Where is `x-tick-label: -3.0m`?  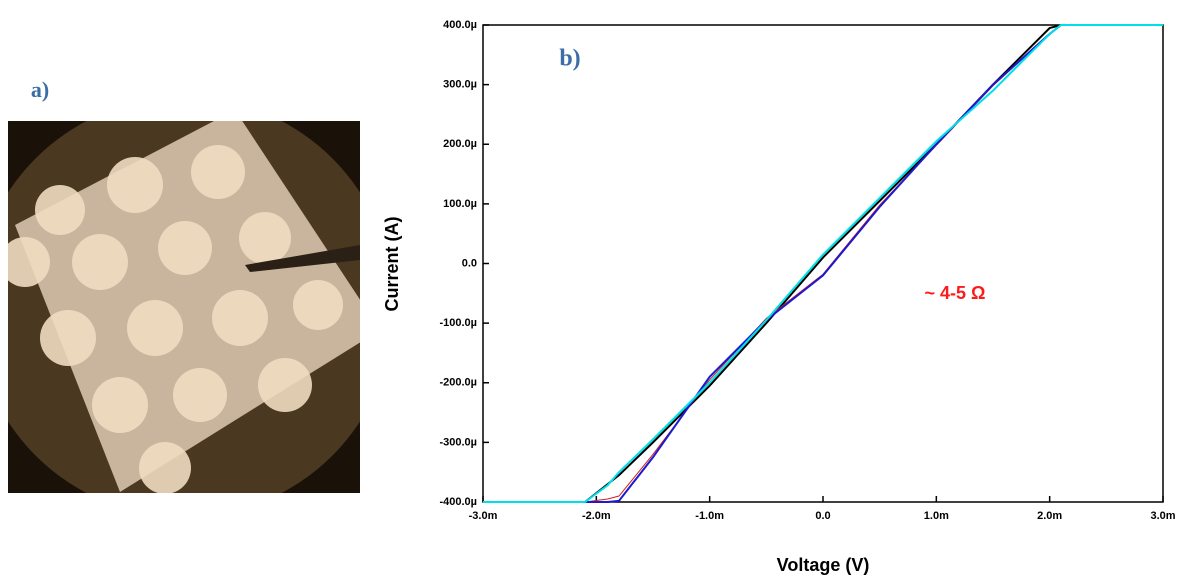
x-tick-label: -3.0m is located at coordinates (483, 516).